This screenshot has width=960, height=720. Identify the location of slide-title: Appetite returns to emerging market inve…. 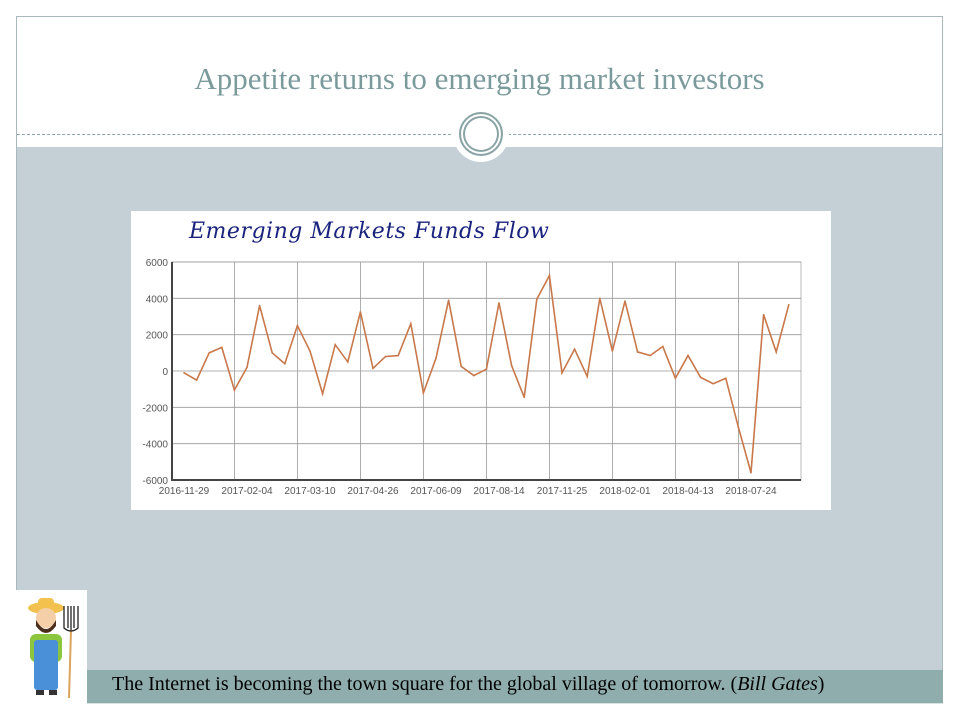
(479, 78).